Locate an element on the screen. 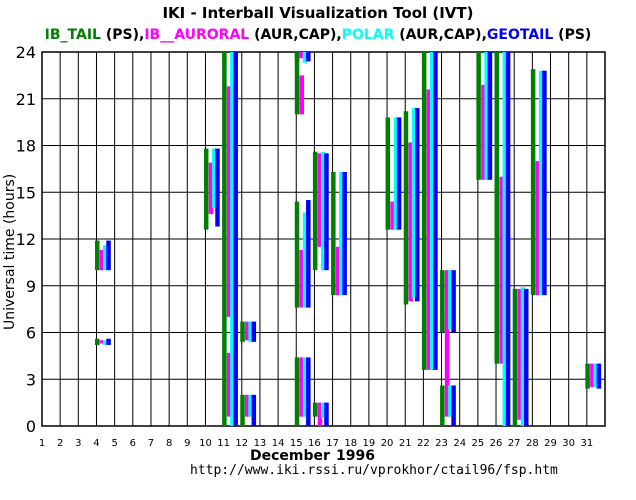  y-tick-label: 15 is located at coordinates (26, 192).